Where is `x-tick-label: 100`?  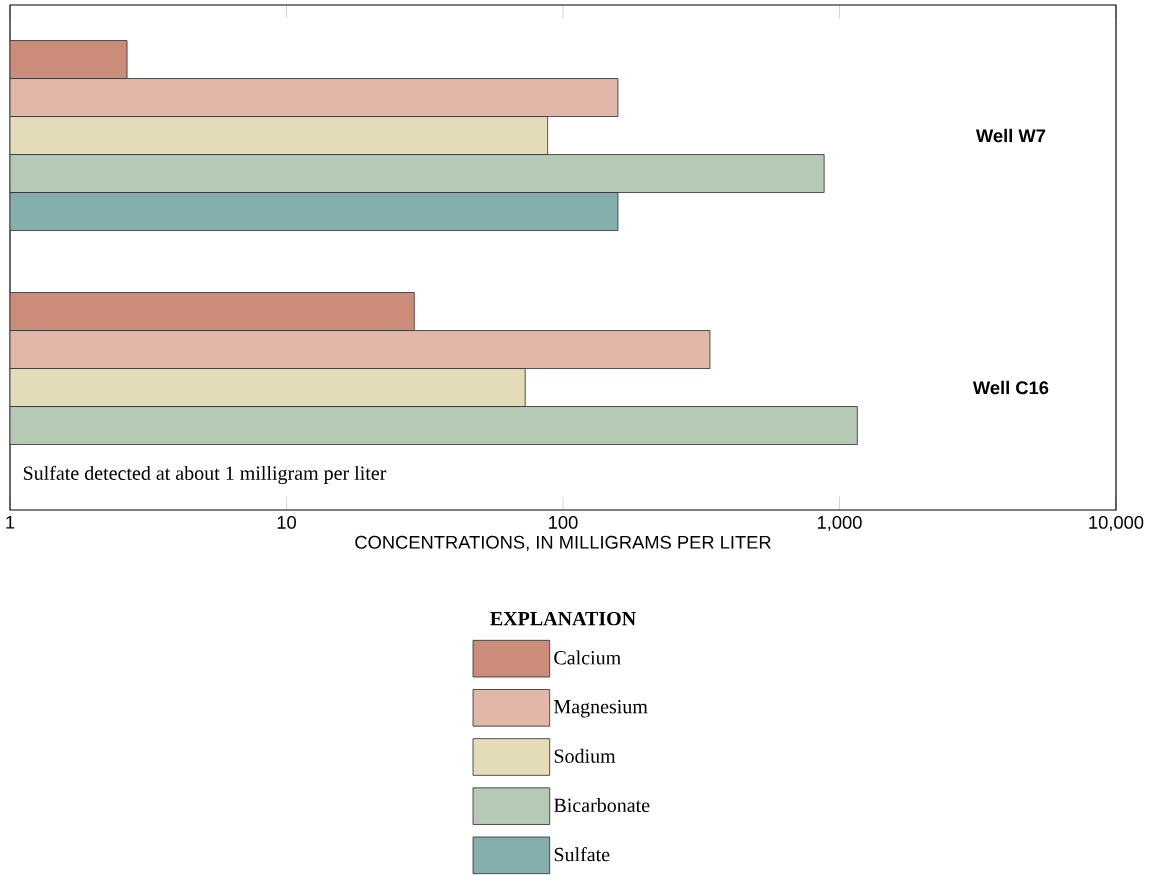
x-tick-label: 100 is located at coordinates (563, 522).